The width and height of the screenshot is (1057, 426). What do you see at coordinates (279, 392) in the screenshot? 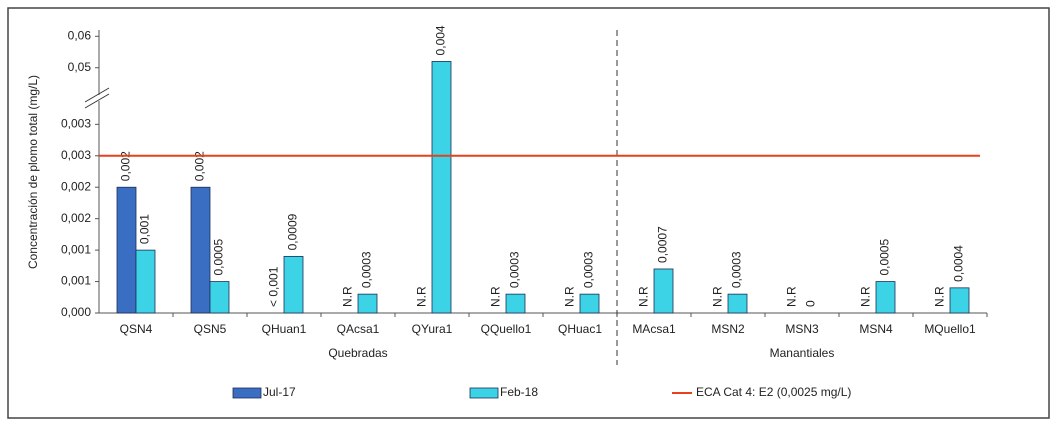
I see `legend-label: Jul-17` at bounding box center [279, 392].